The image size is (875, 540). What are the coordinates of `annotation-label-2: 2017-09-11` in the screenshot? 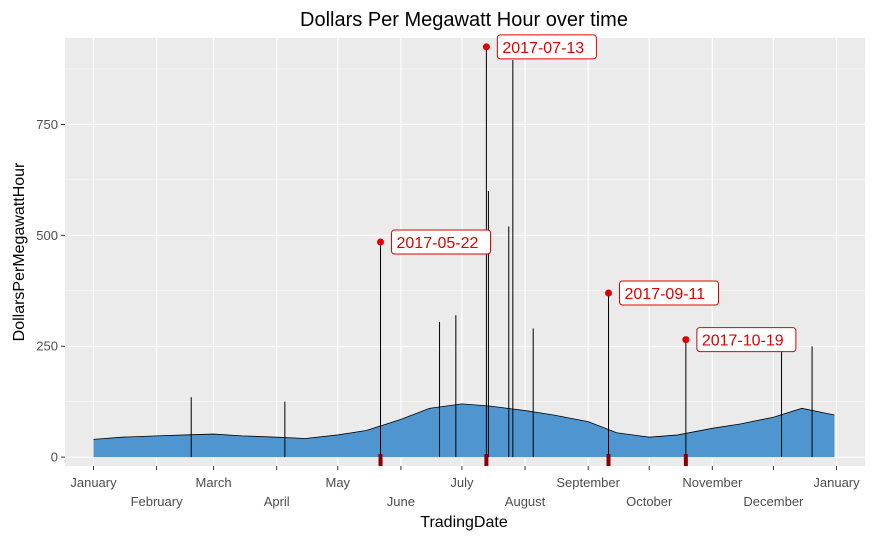 It's located at (665, 294).